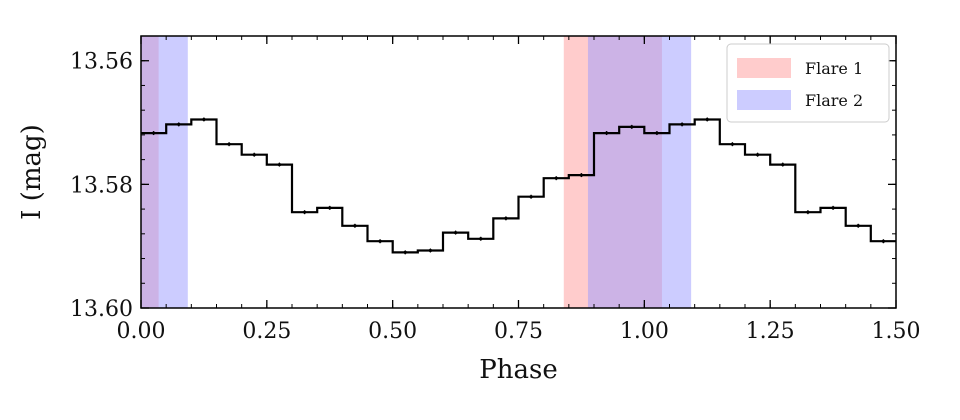 The image size is (960, 420). What do you see at coordinates (392, 331) in the screenshot?
I see `x-tick-label: 0.50` at bounding box center [392, 331].